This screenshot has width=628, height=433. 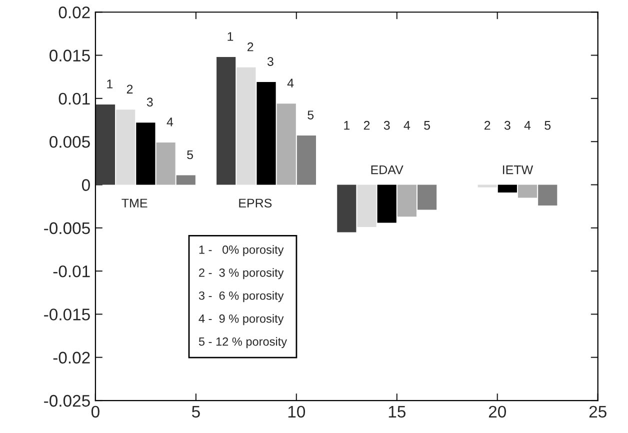 What do you see at coordinates (243, 342) in the screenshot?
I see `annotation: 5 - 12 % porosity` at bounding box center [243, 342].